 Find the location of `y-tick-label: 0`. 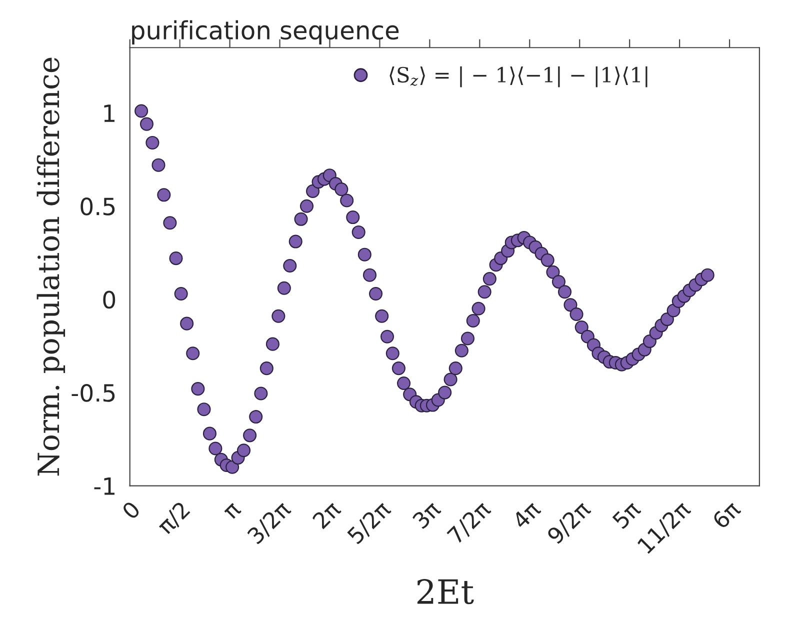

y-tick-label: 0 is located at coordinates (109, 299).